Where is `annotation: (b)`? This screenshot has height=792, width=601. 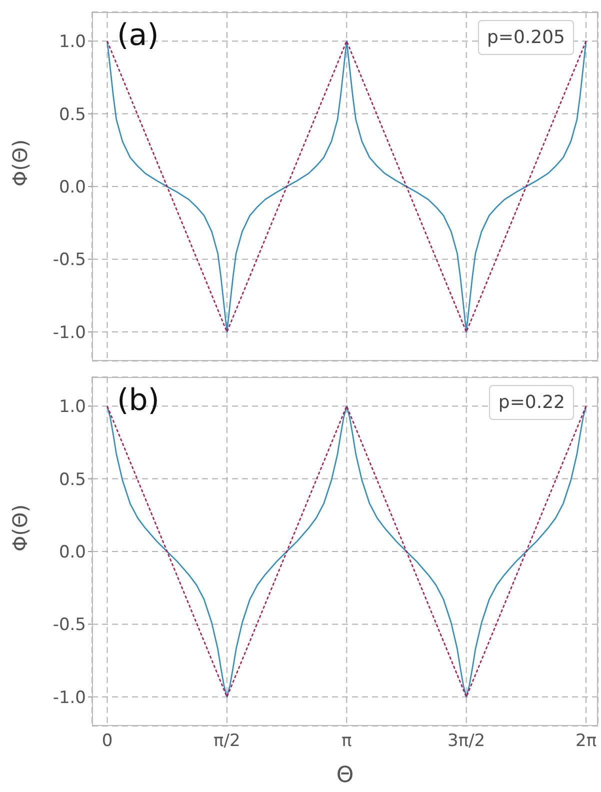
annotation: (b) is located at coordinates (138, 400).